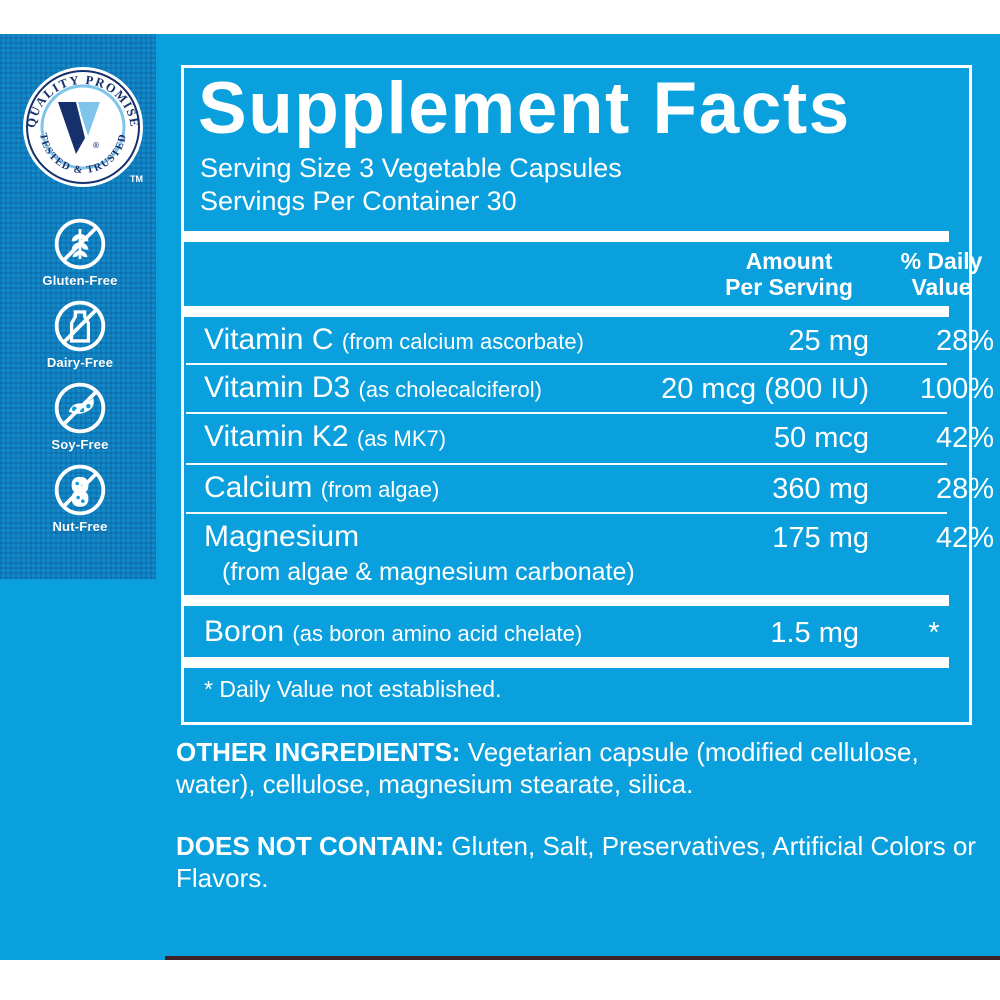  Describe the element at coordinates (401, 438) in the screenshot. I see `nutrient-source: (as MK7)` at that location.